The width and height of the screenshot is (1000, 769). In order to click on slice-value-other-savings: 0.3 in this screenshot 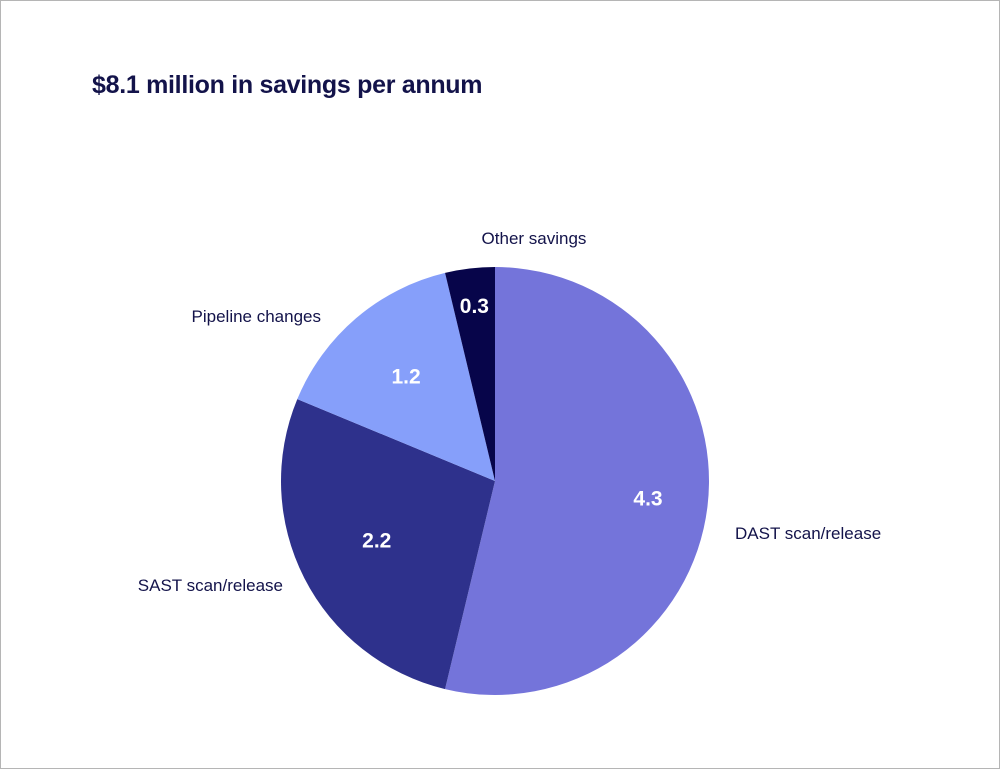, I will do `click(474, 306)`.